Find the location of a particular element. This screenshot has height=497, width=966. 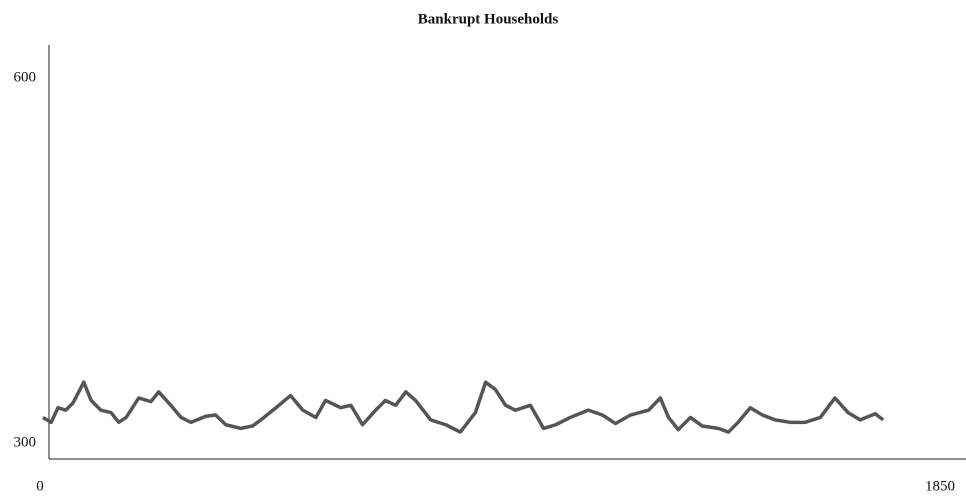

data-line is located at coordinates (463, 407).